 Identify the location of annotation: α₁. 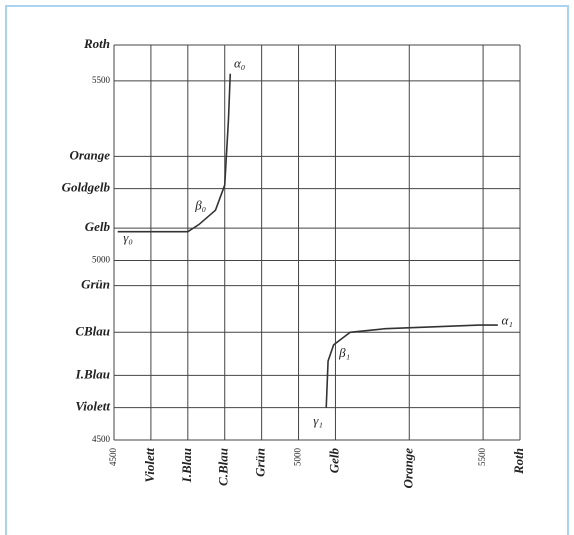
(507, 319).